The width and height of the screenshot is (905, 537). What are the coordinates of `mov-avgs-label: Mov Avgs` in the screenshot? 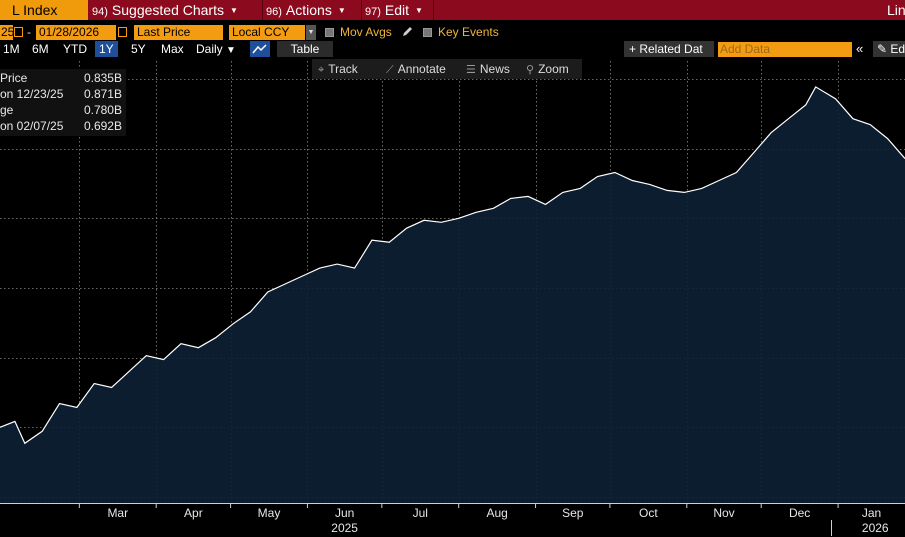 It's located at (366, 32).